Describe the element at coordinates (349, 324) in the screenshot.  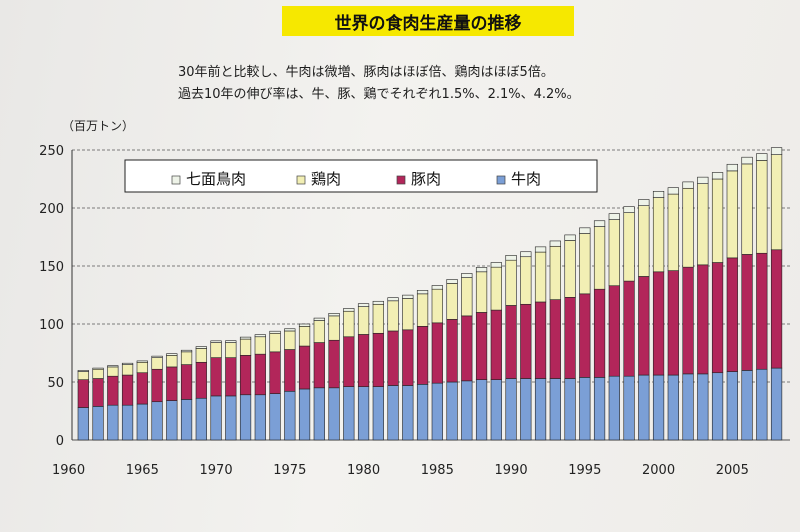
I see `bar-chicken-1979` at that location.